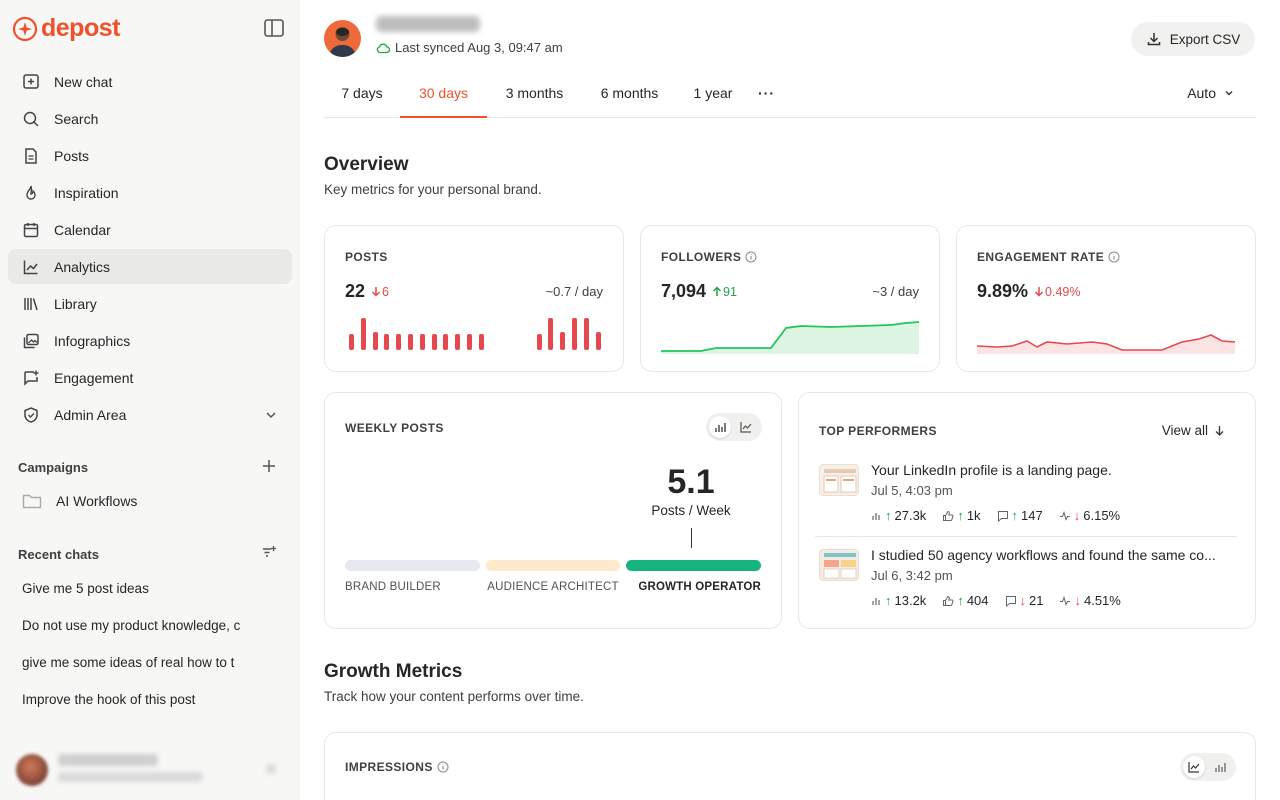 Image resolution: width=1280 pixels, height=800 pixels. I want to click on nav-item-search: Search, so click(150, 118).